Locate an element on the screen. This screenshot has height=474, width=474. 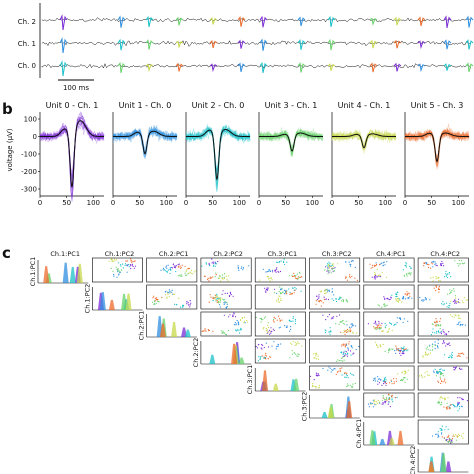
panel-b-ylabel: voltage (μV) is located at coordinates (10, 149).